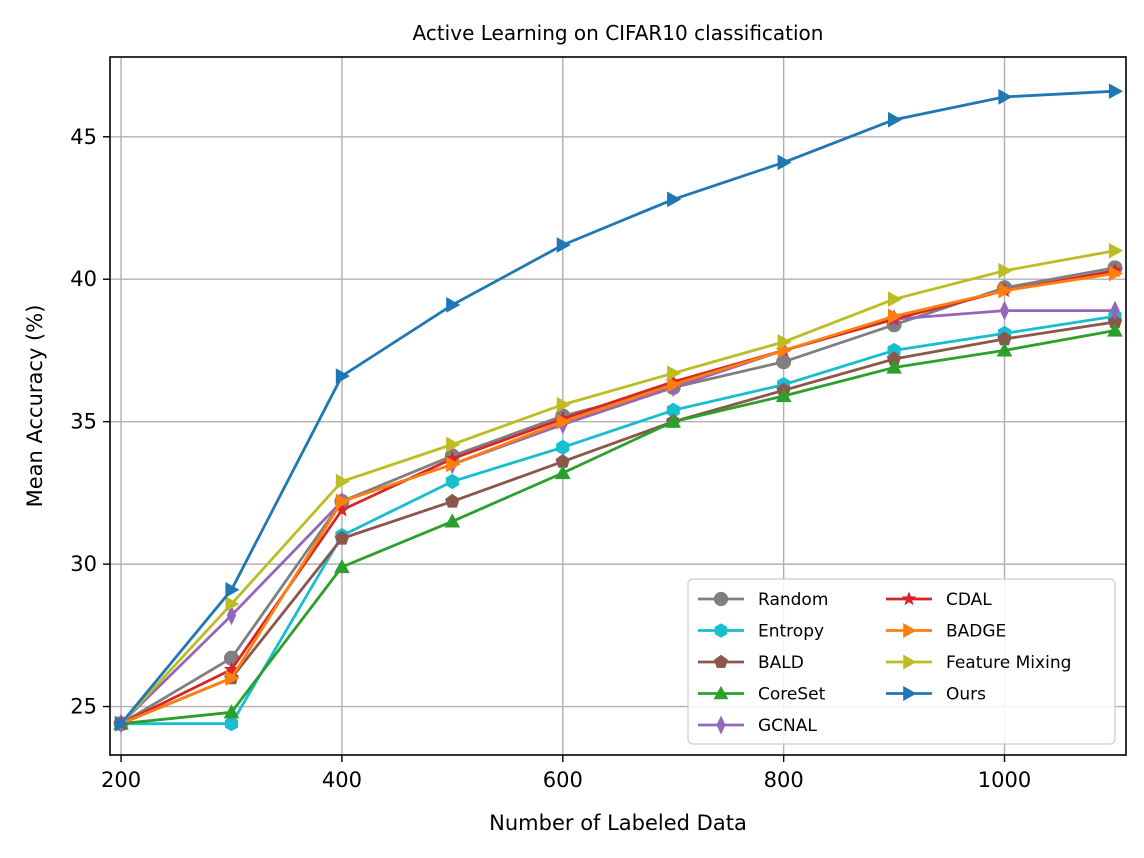 This screenshot has height=858, width=1144. Describe the element at coordinates (793, 600) in the screenshot. I see `legend-label: Random` at that location.